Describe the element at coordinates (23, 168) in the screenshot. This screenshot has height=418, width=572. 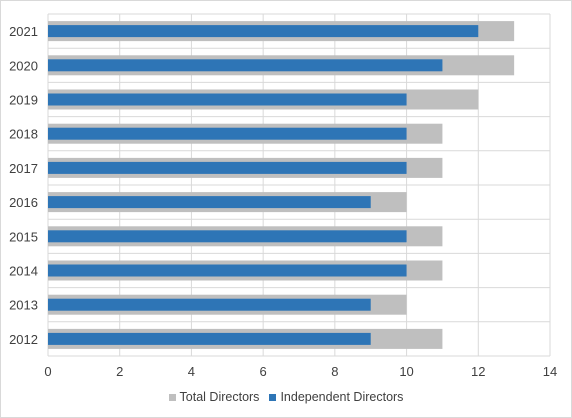
I see `y-tick-label: 2017` at that location.